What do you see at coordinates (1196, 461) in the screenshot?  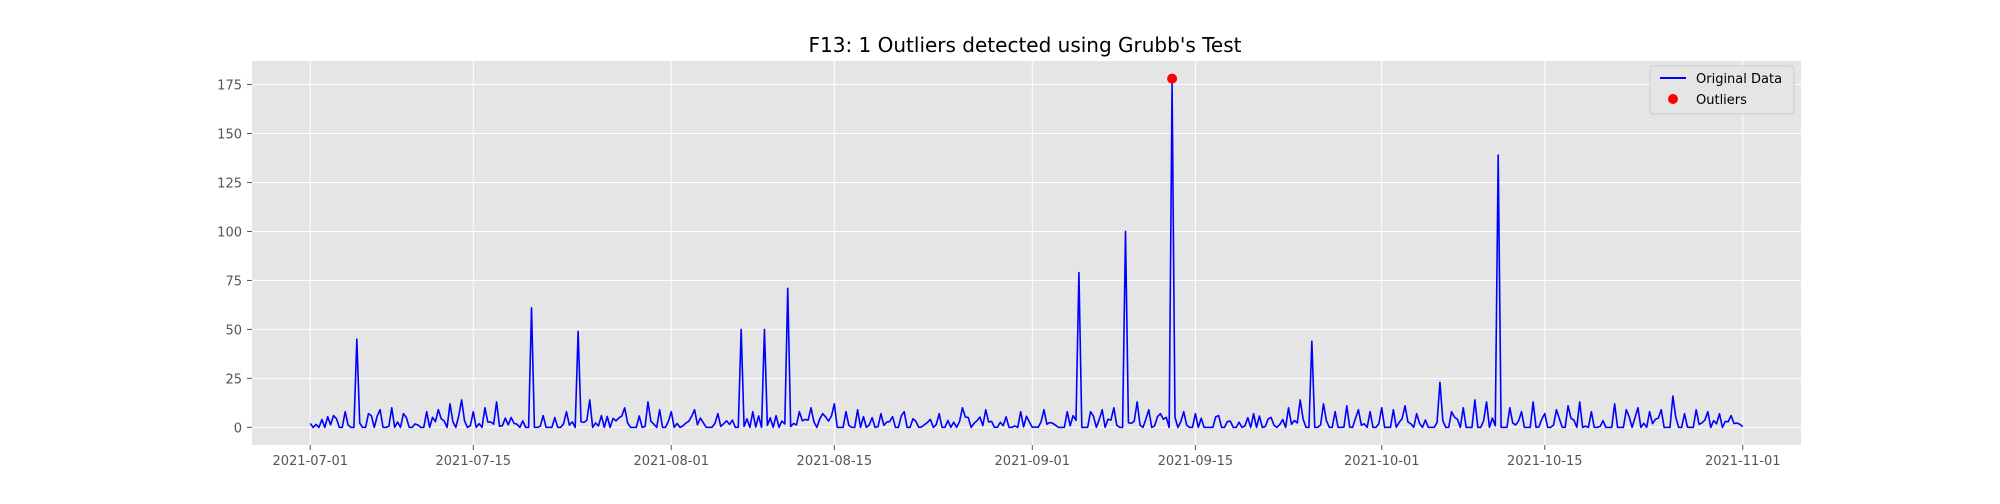 I see `x-tick-label: 2021-09-15` at bounding box center [1196, 461].